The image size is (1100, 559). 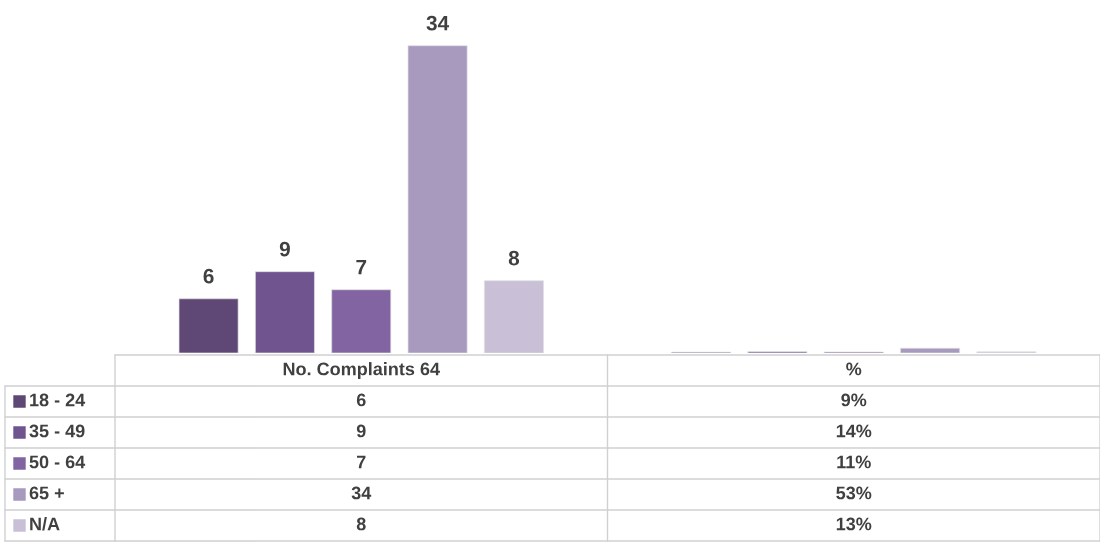 What do you see at coordinates (854, 431) in the screenshot?
I see `data-label: 14%` at bounding box center [854, 431].